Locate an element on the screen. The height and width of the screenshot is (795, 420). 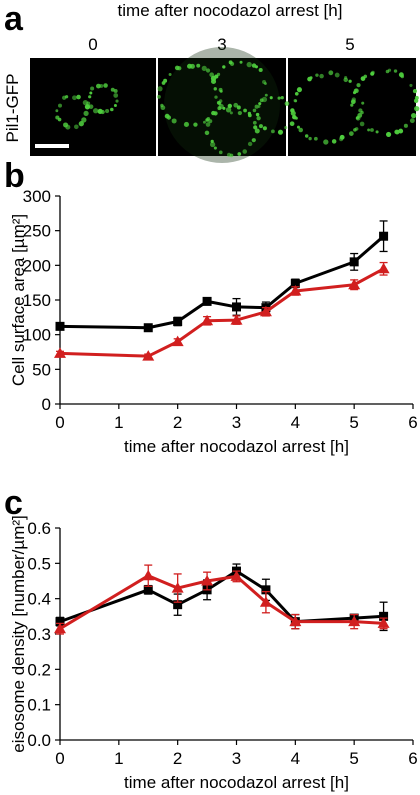
y-tick-label: 0.1 is located at coordinates (39, 705).